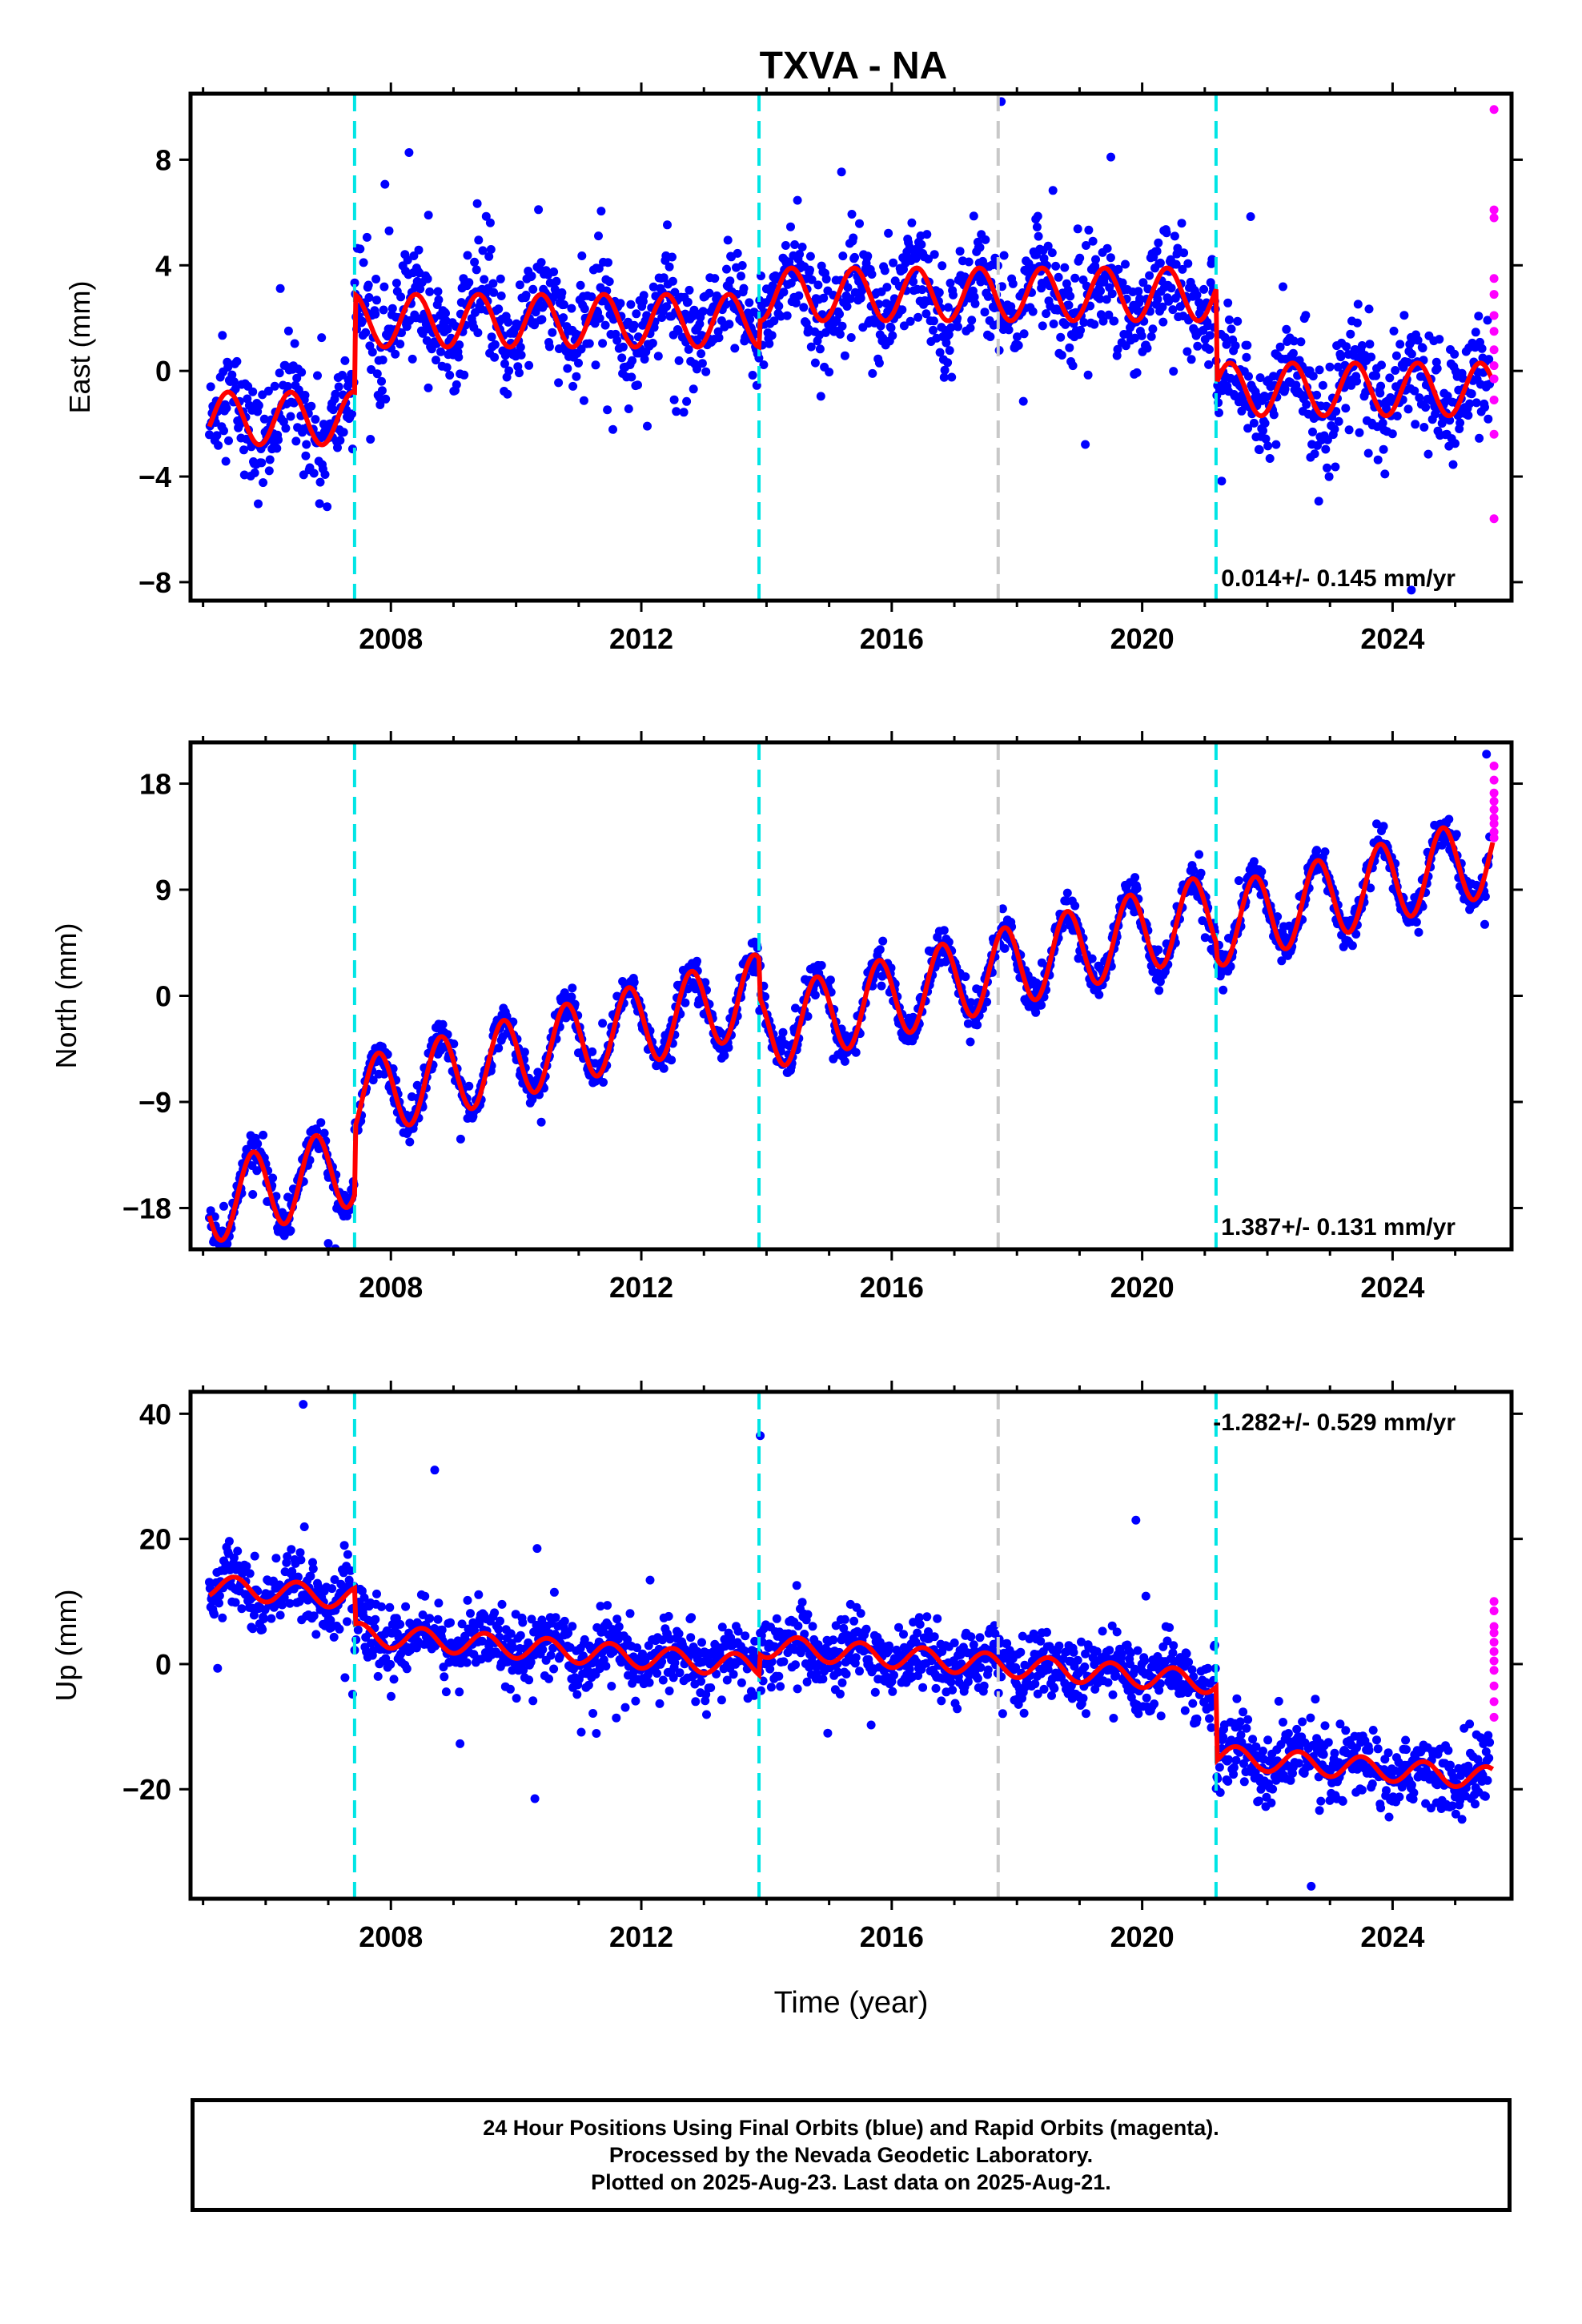  Describe the element at coordinates (1494, 519) in the screenshot. I see `east-rapid-point` at that location.